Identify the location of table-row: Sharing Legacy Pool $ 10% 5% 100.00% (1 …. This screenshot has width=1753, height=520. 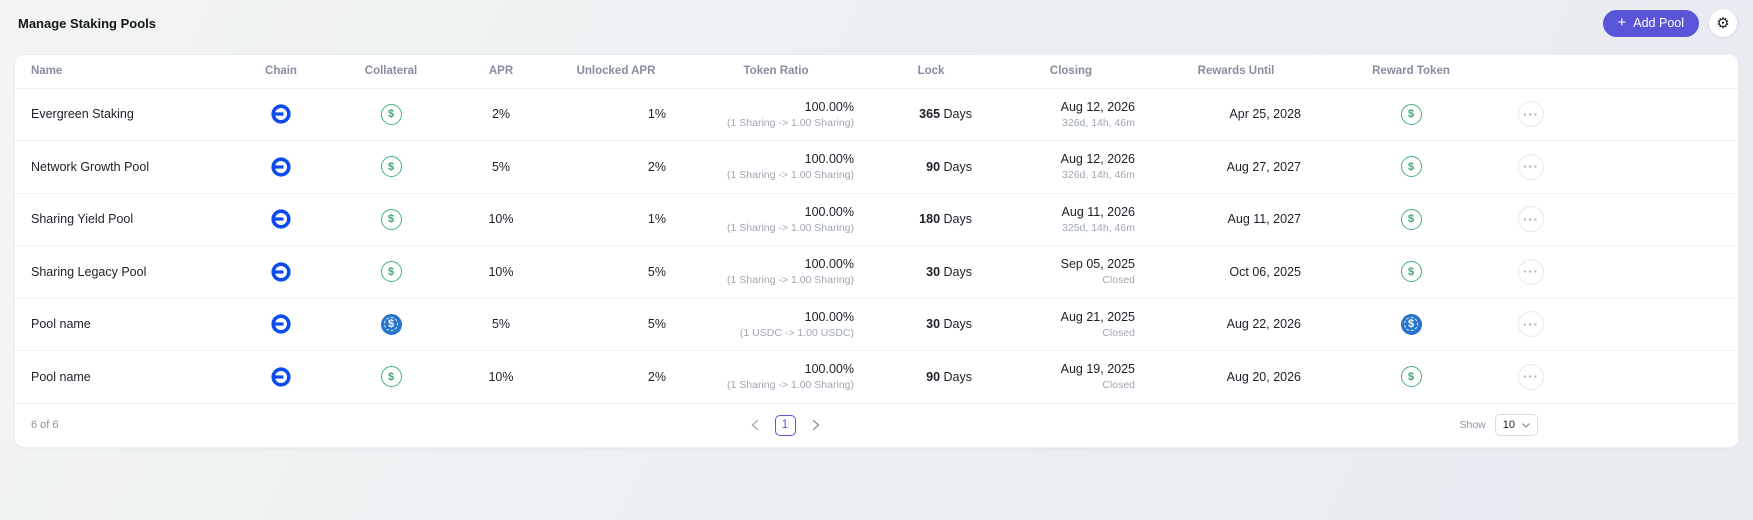
(876, 272).